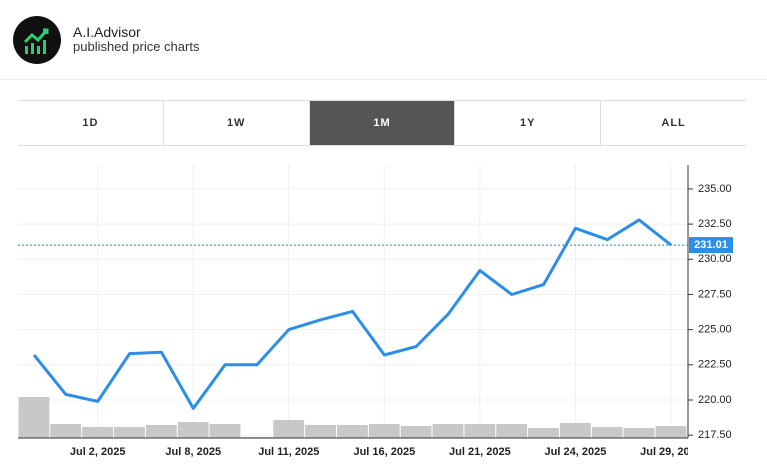  What do you see at coordinates (715, 189) in the screenshot?
I see `y-tick-label: 235.00` at bounding box center [715, 189].